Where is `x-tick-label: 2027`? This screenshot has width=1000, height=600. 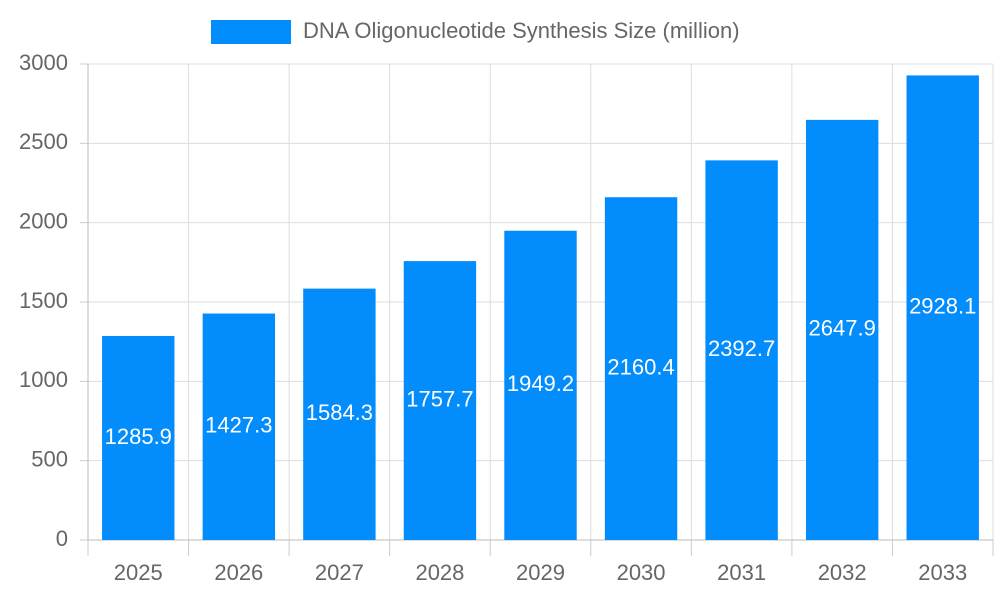 x-tick-label: 2027 is located at coordinates (339, 572).